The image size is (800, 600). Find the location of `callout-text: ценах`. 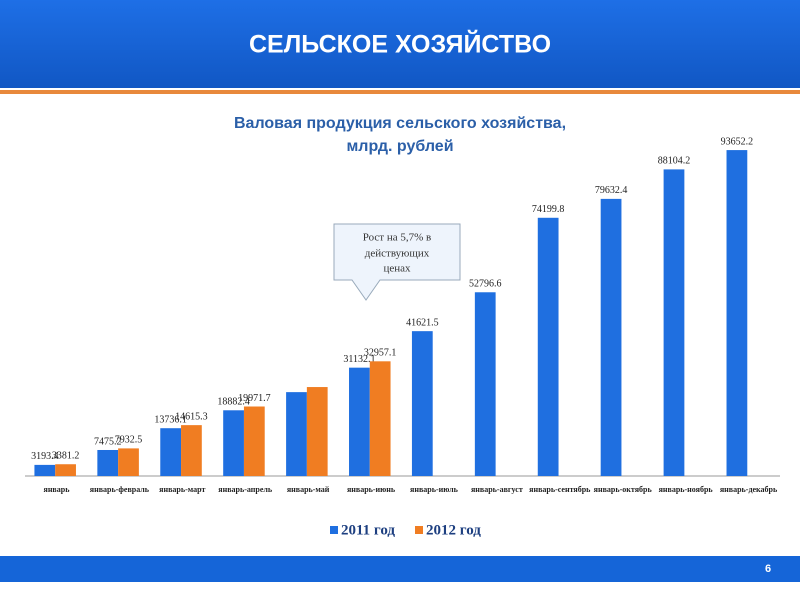

callout-text: ценах is located at coordinates (397, 269).